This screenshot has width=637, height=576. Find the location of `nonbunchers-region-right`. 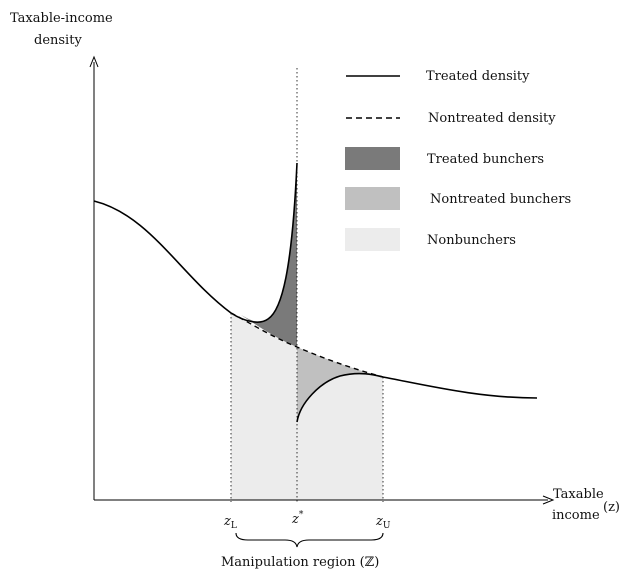

nonbunchers-region-right is located at coordinates (340, 436).